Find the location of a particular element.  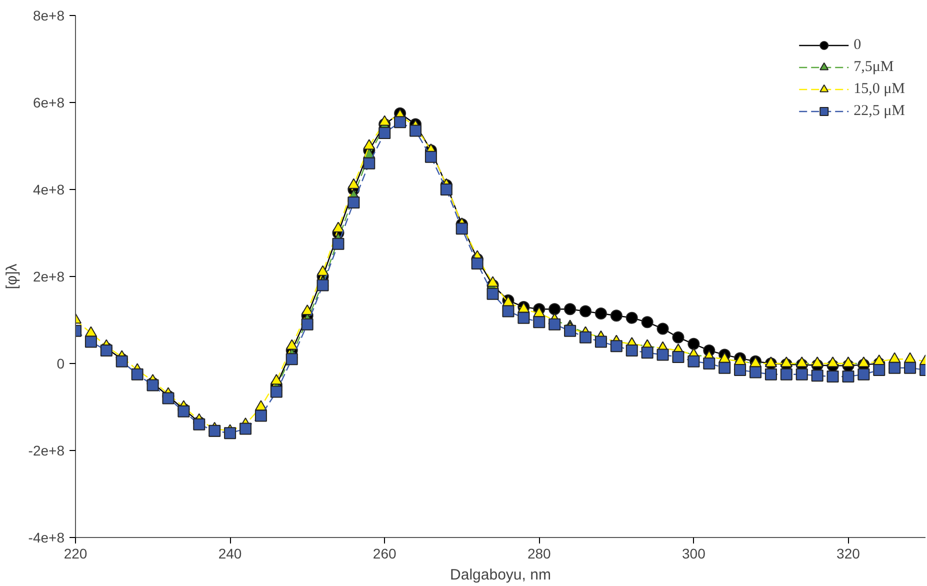

y-axis-title: [φ]λ is located at coordinates (11, 276).